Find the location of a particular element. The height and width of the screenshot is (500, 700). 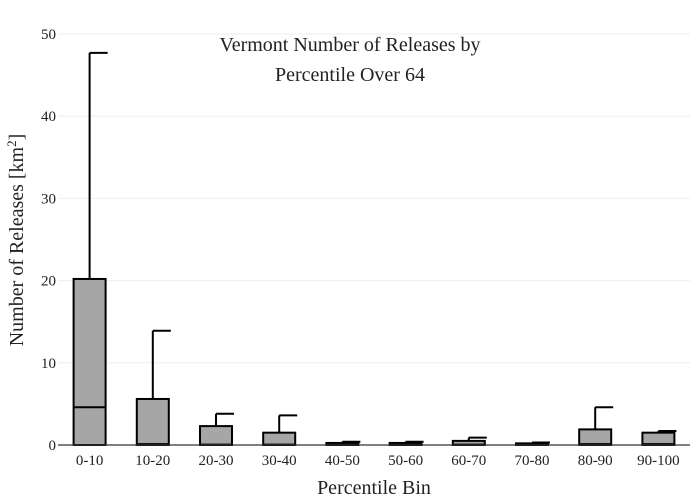

y-tick-label: 0 is located at coordinates (53, 446).